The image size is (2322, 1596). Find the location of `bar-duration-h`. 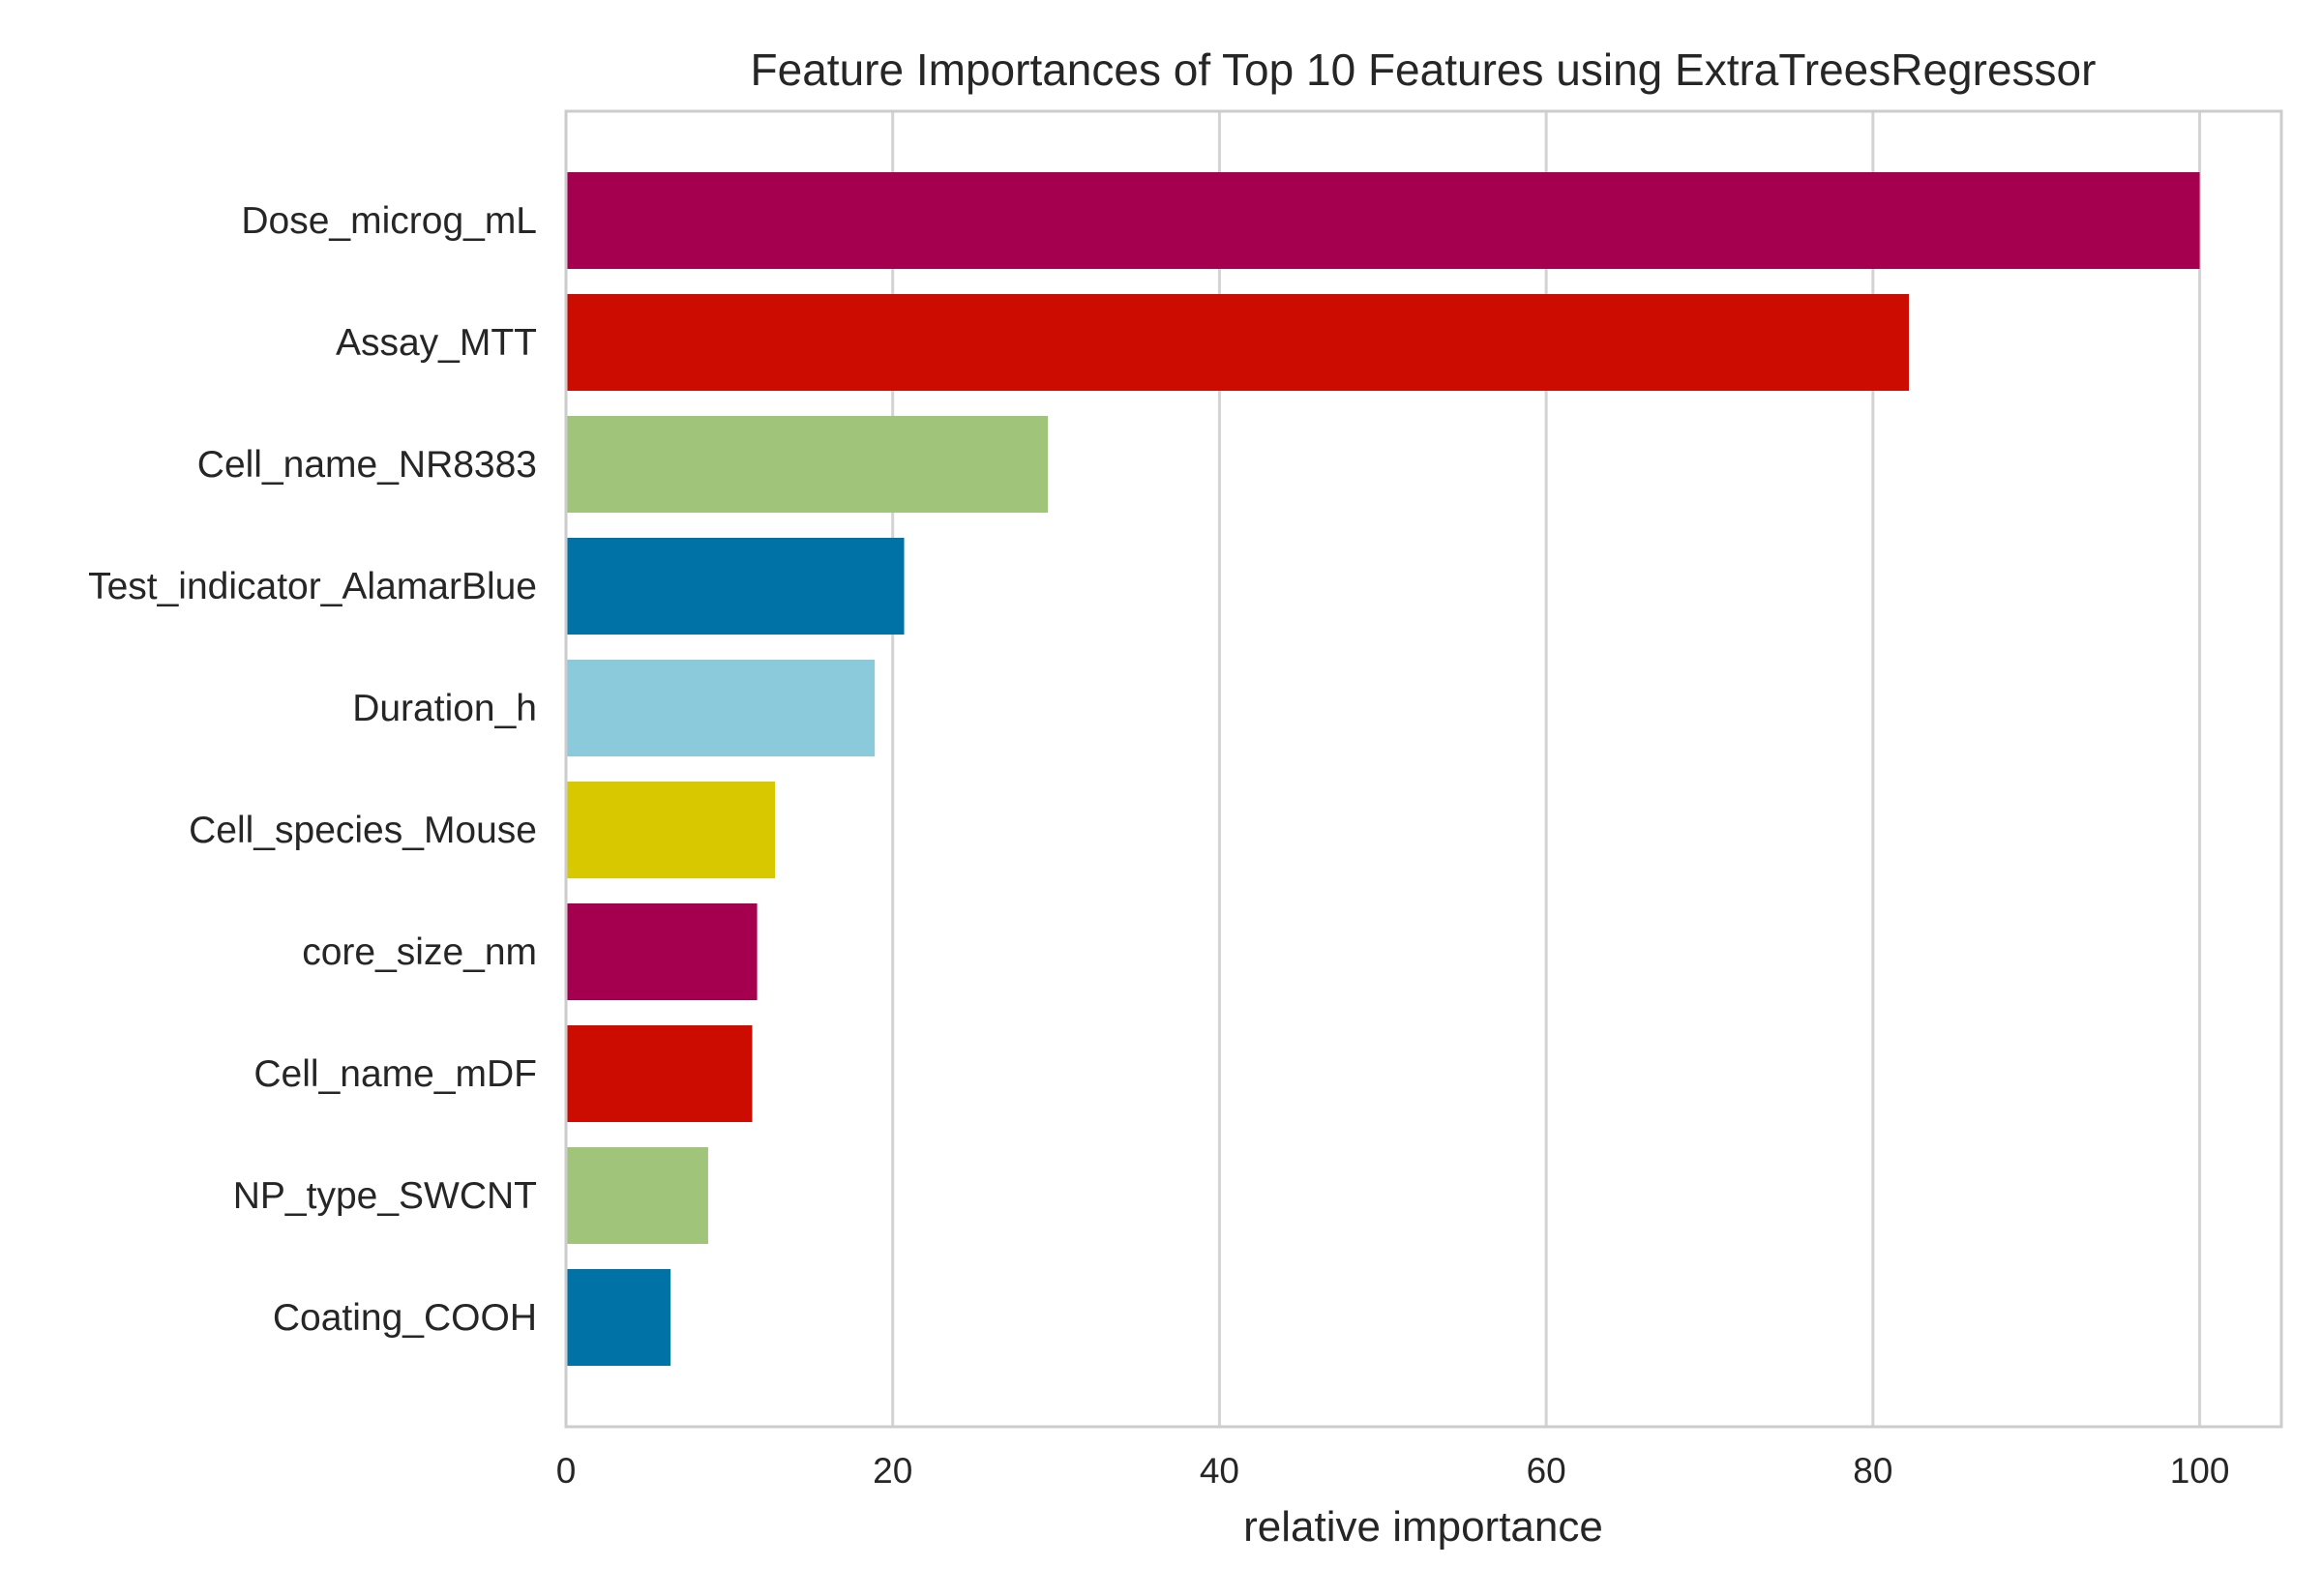

bar-duration-h is located at coordinates (721, 708).